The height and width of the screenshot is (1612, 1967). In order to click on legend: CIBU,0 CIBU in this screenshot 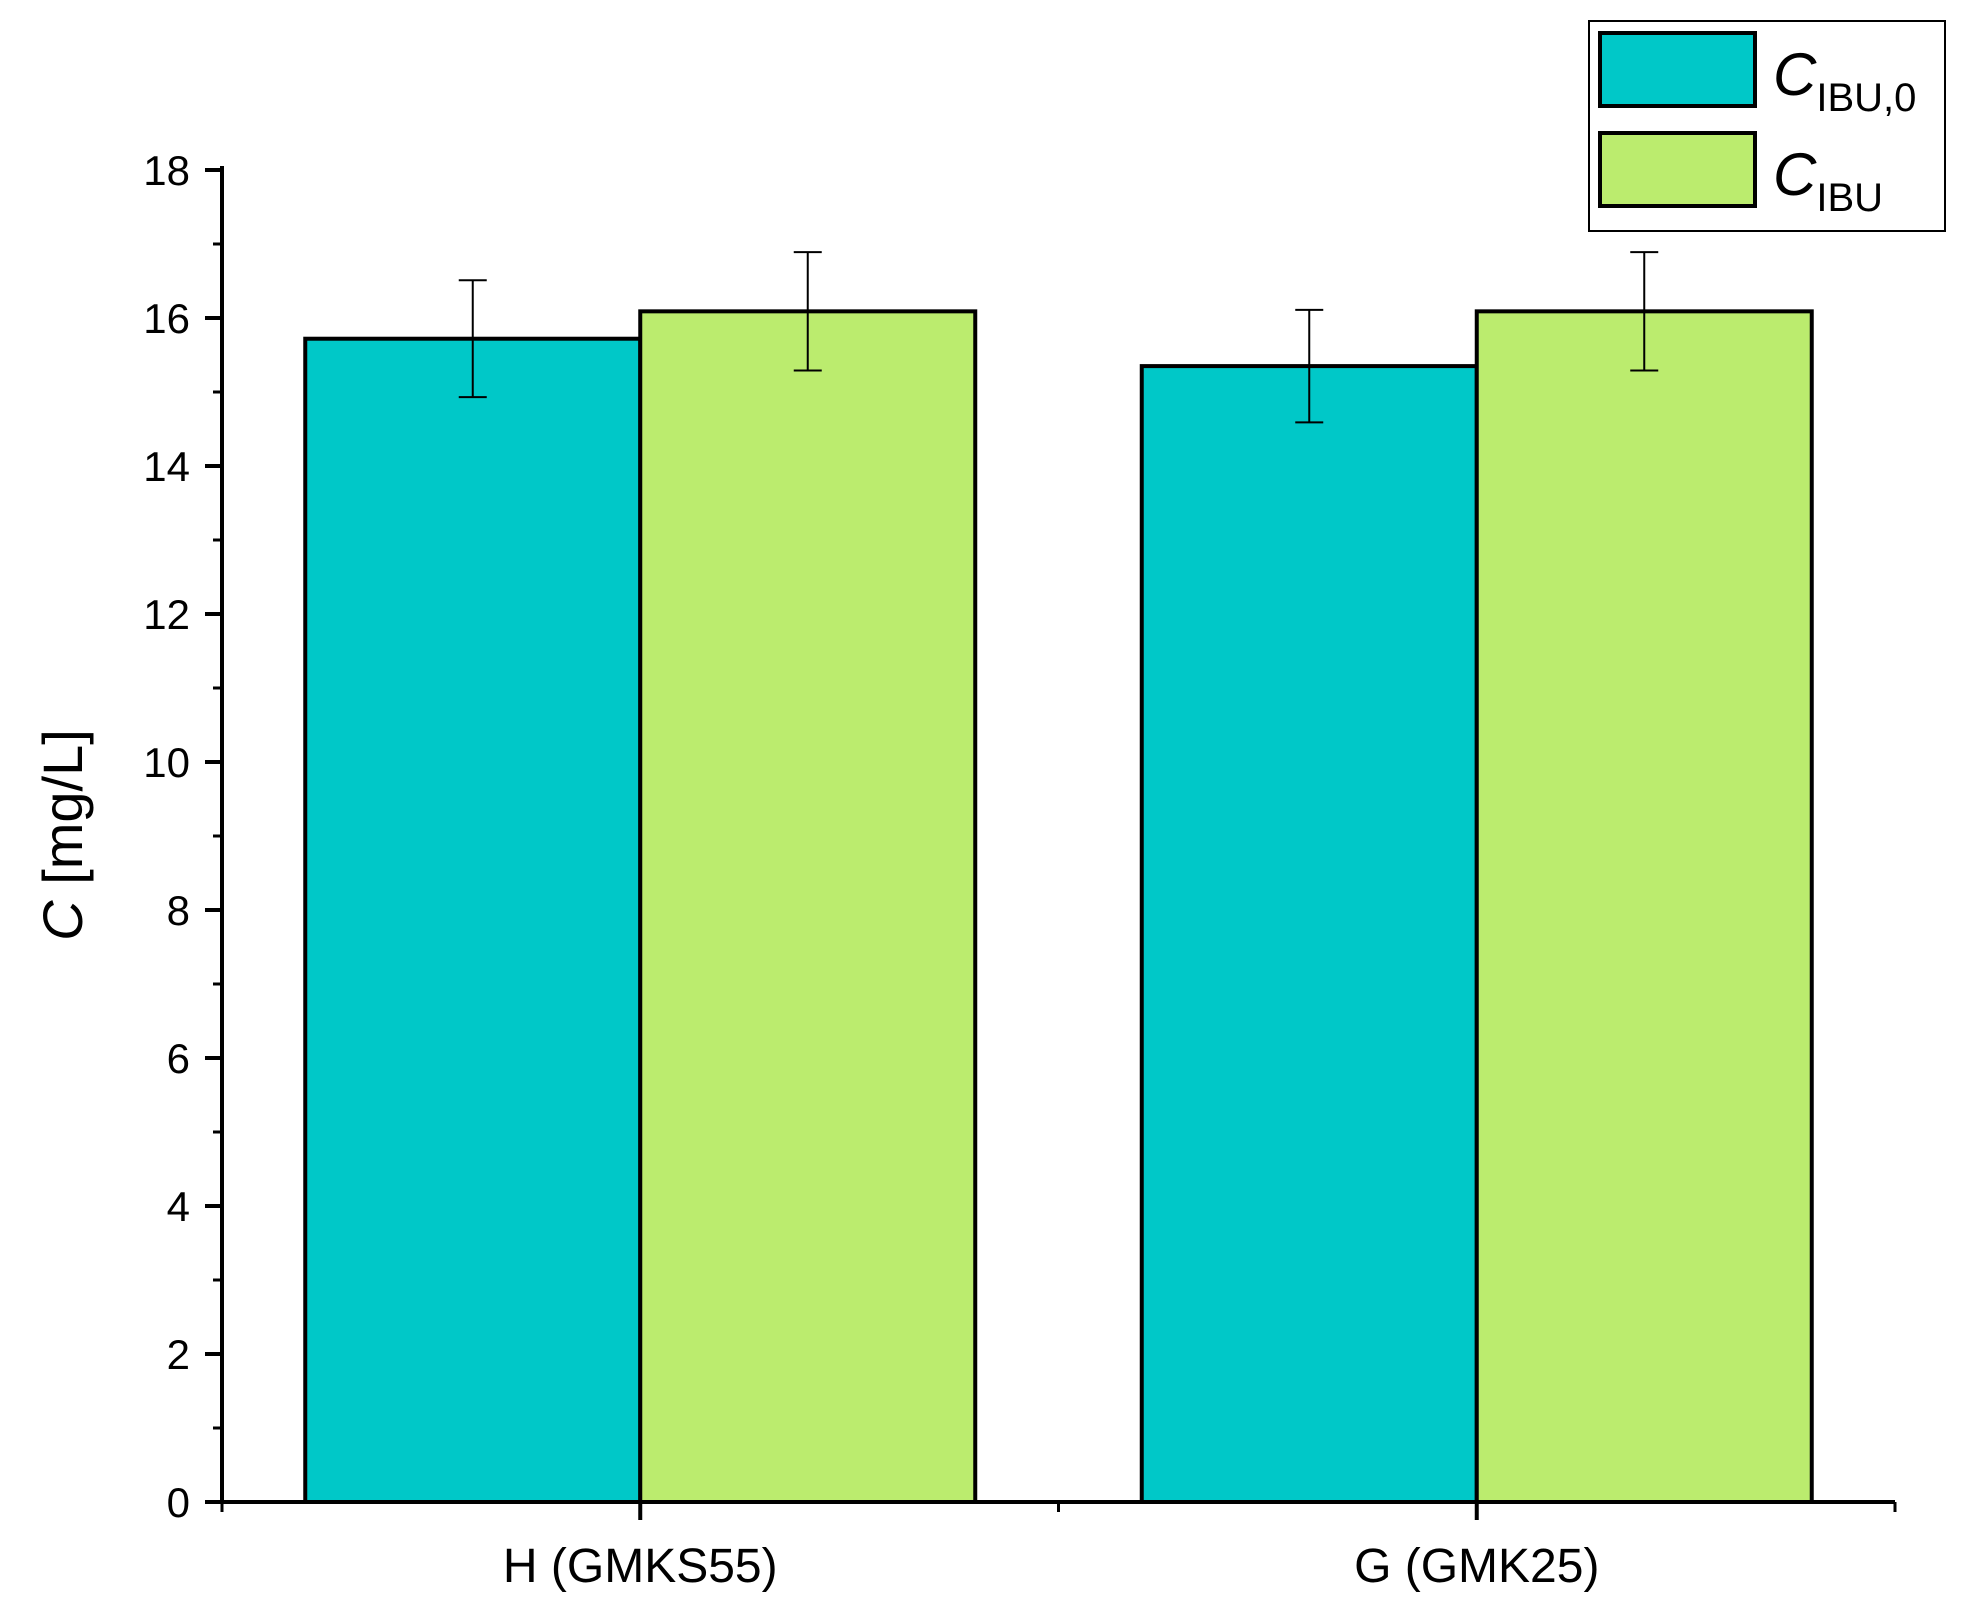, I will do `click(1767, 126)`.